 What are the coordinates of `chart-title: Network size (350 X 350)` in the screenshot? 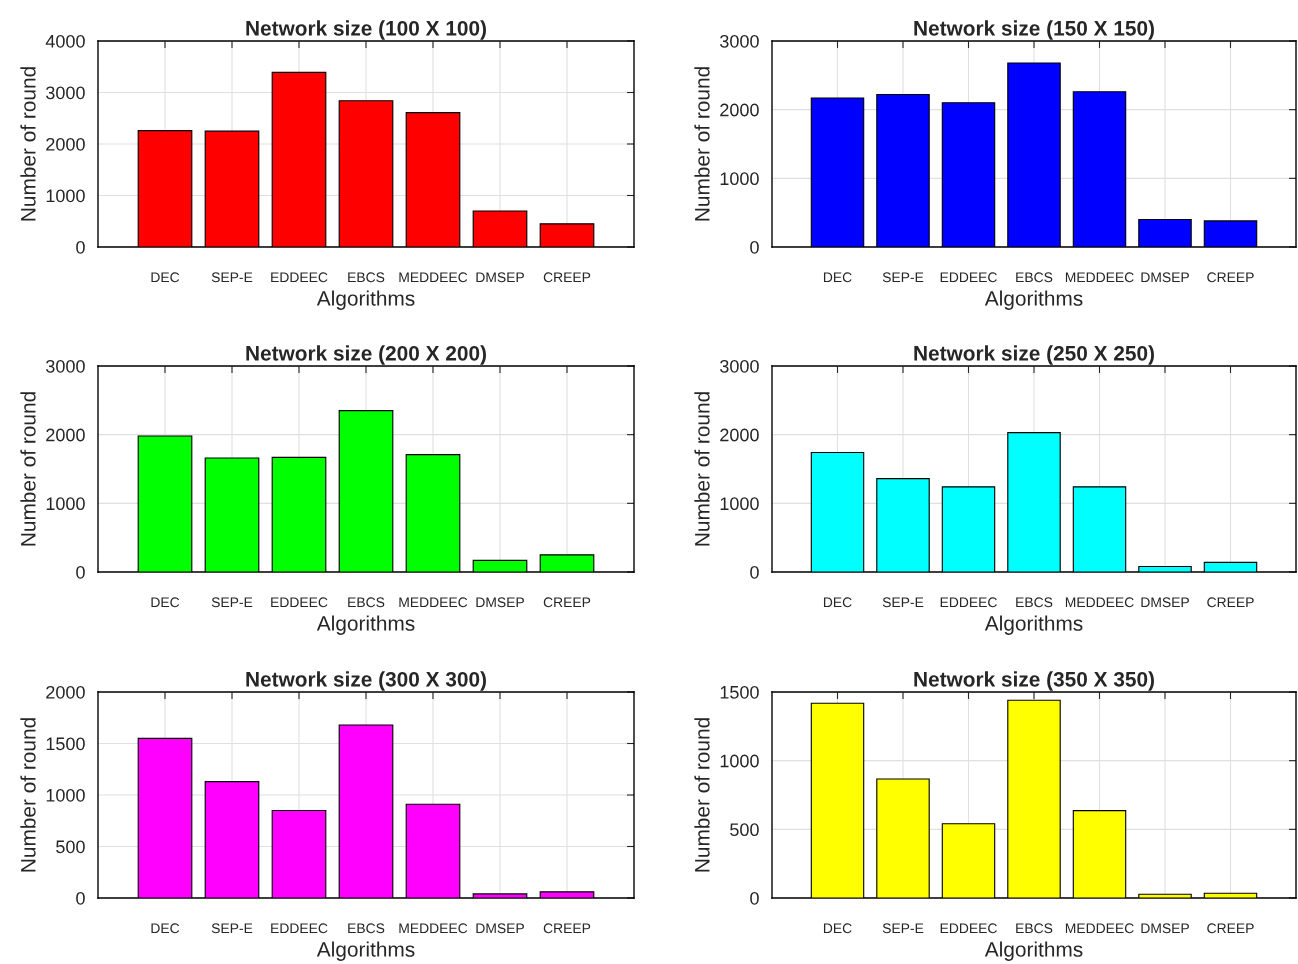 It's located at (1034, 681).